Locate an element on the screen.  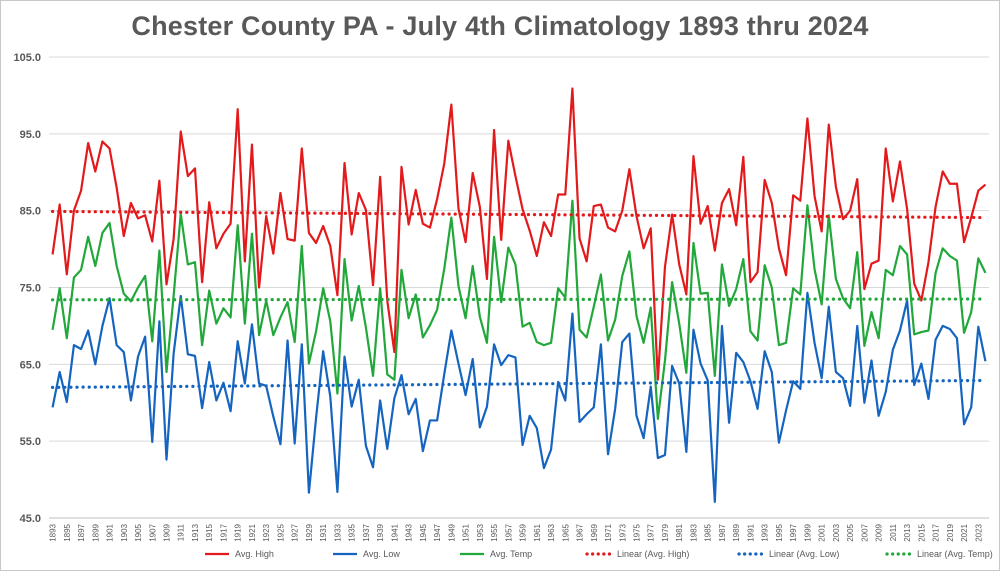
x-tick-label: 1929 is located at coordinates (309, 532).